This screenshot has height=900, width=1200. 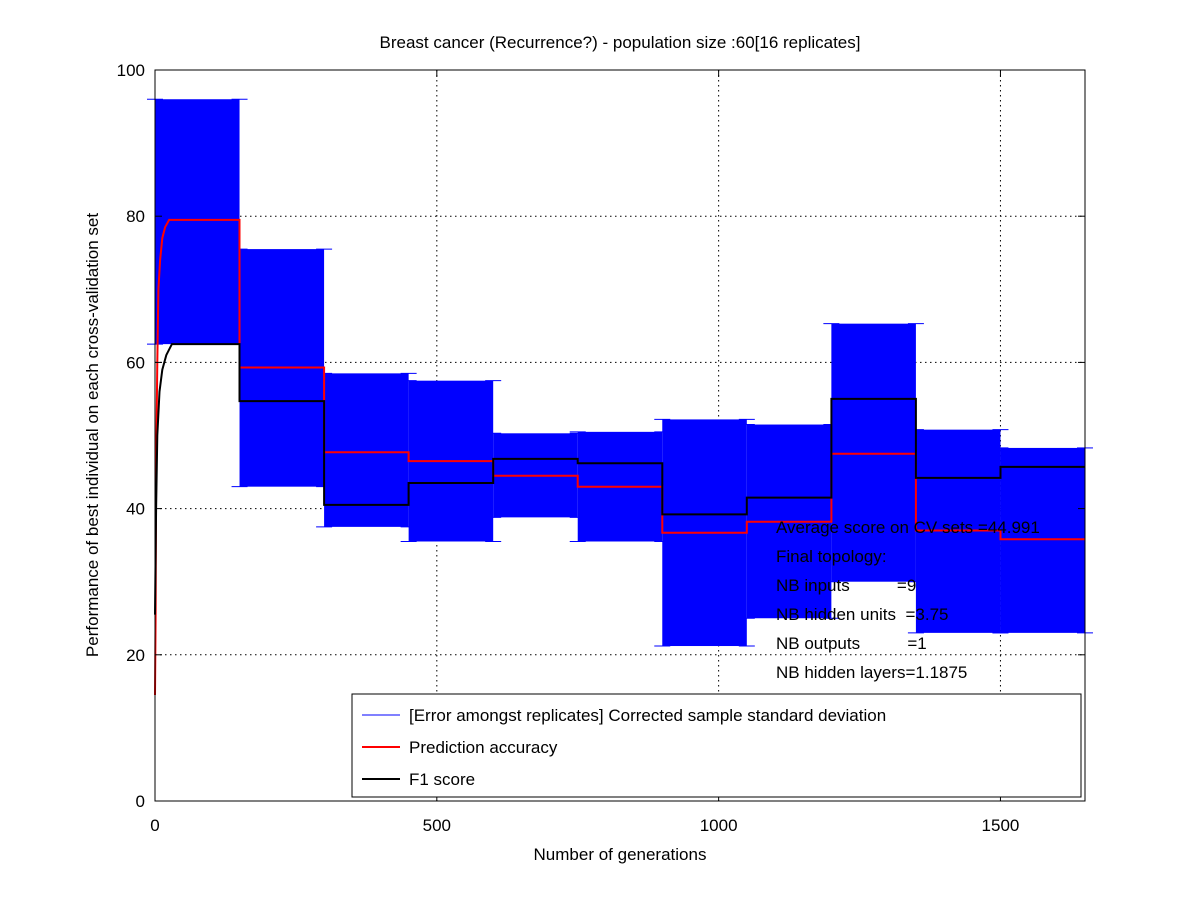 I want to click on y-tick-label: 20, so click(x=135, y=655).